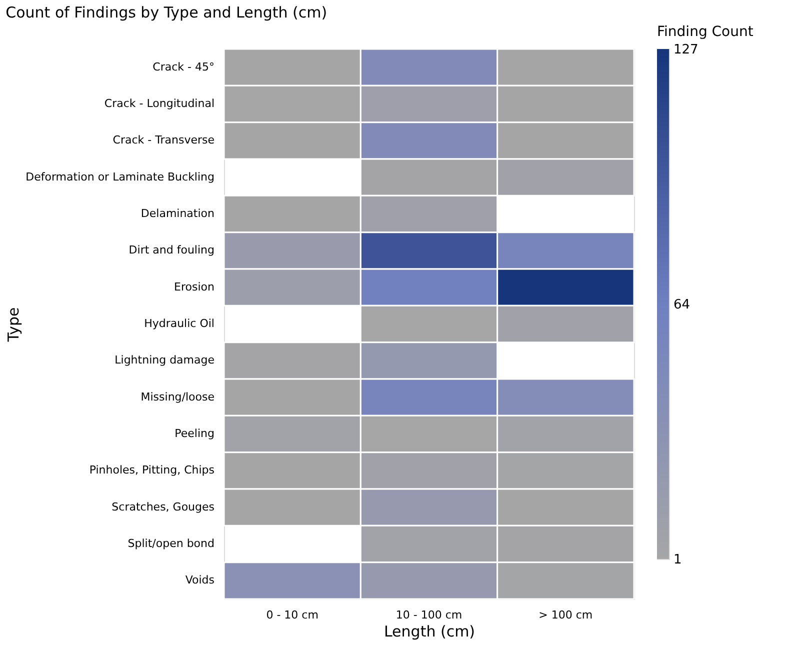  Describe the element at coordinates (13, 325) in the screenshot. I see `y-axis-title: Type` at that location.